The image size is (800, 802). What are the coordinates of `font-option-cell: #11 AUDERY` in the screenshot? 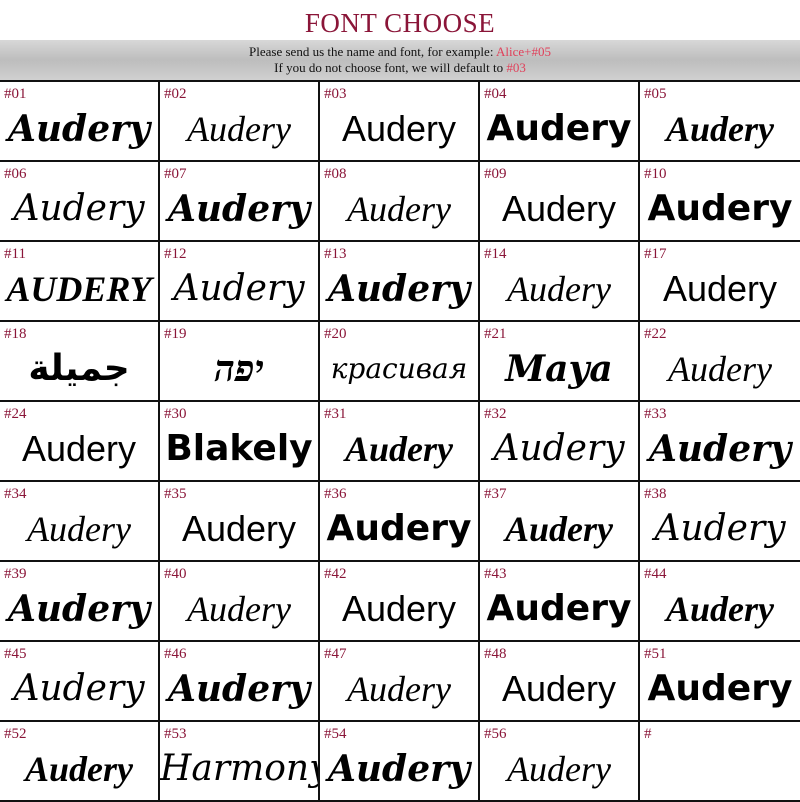 It's located at (80, 282).